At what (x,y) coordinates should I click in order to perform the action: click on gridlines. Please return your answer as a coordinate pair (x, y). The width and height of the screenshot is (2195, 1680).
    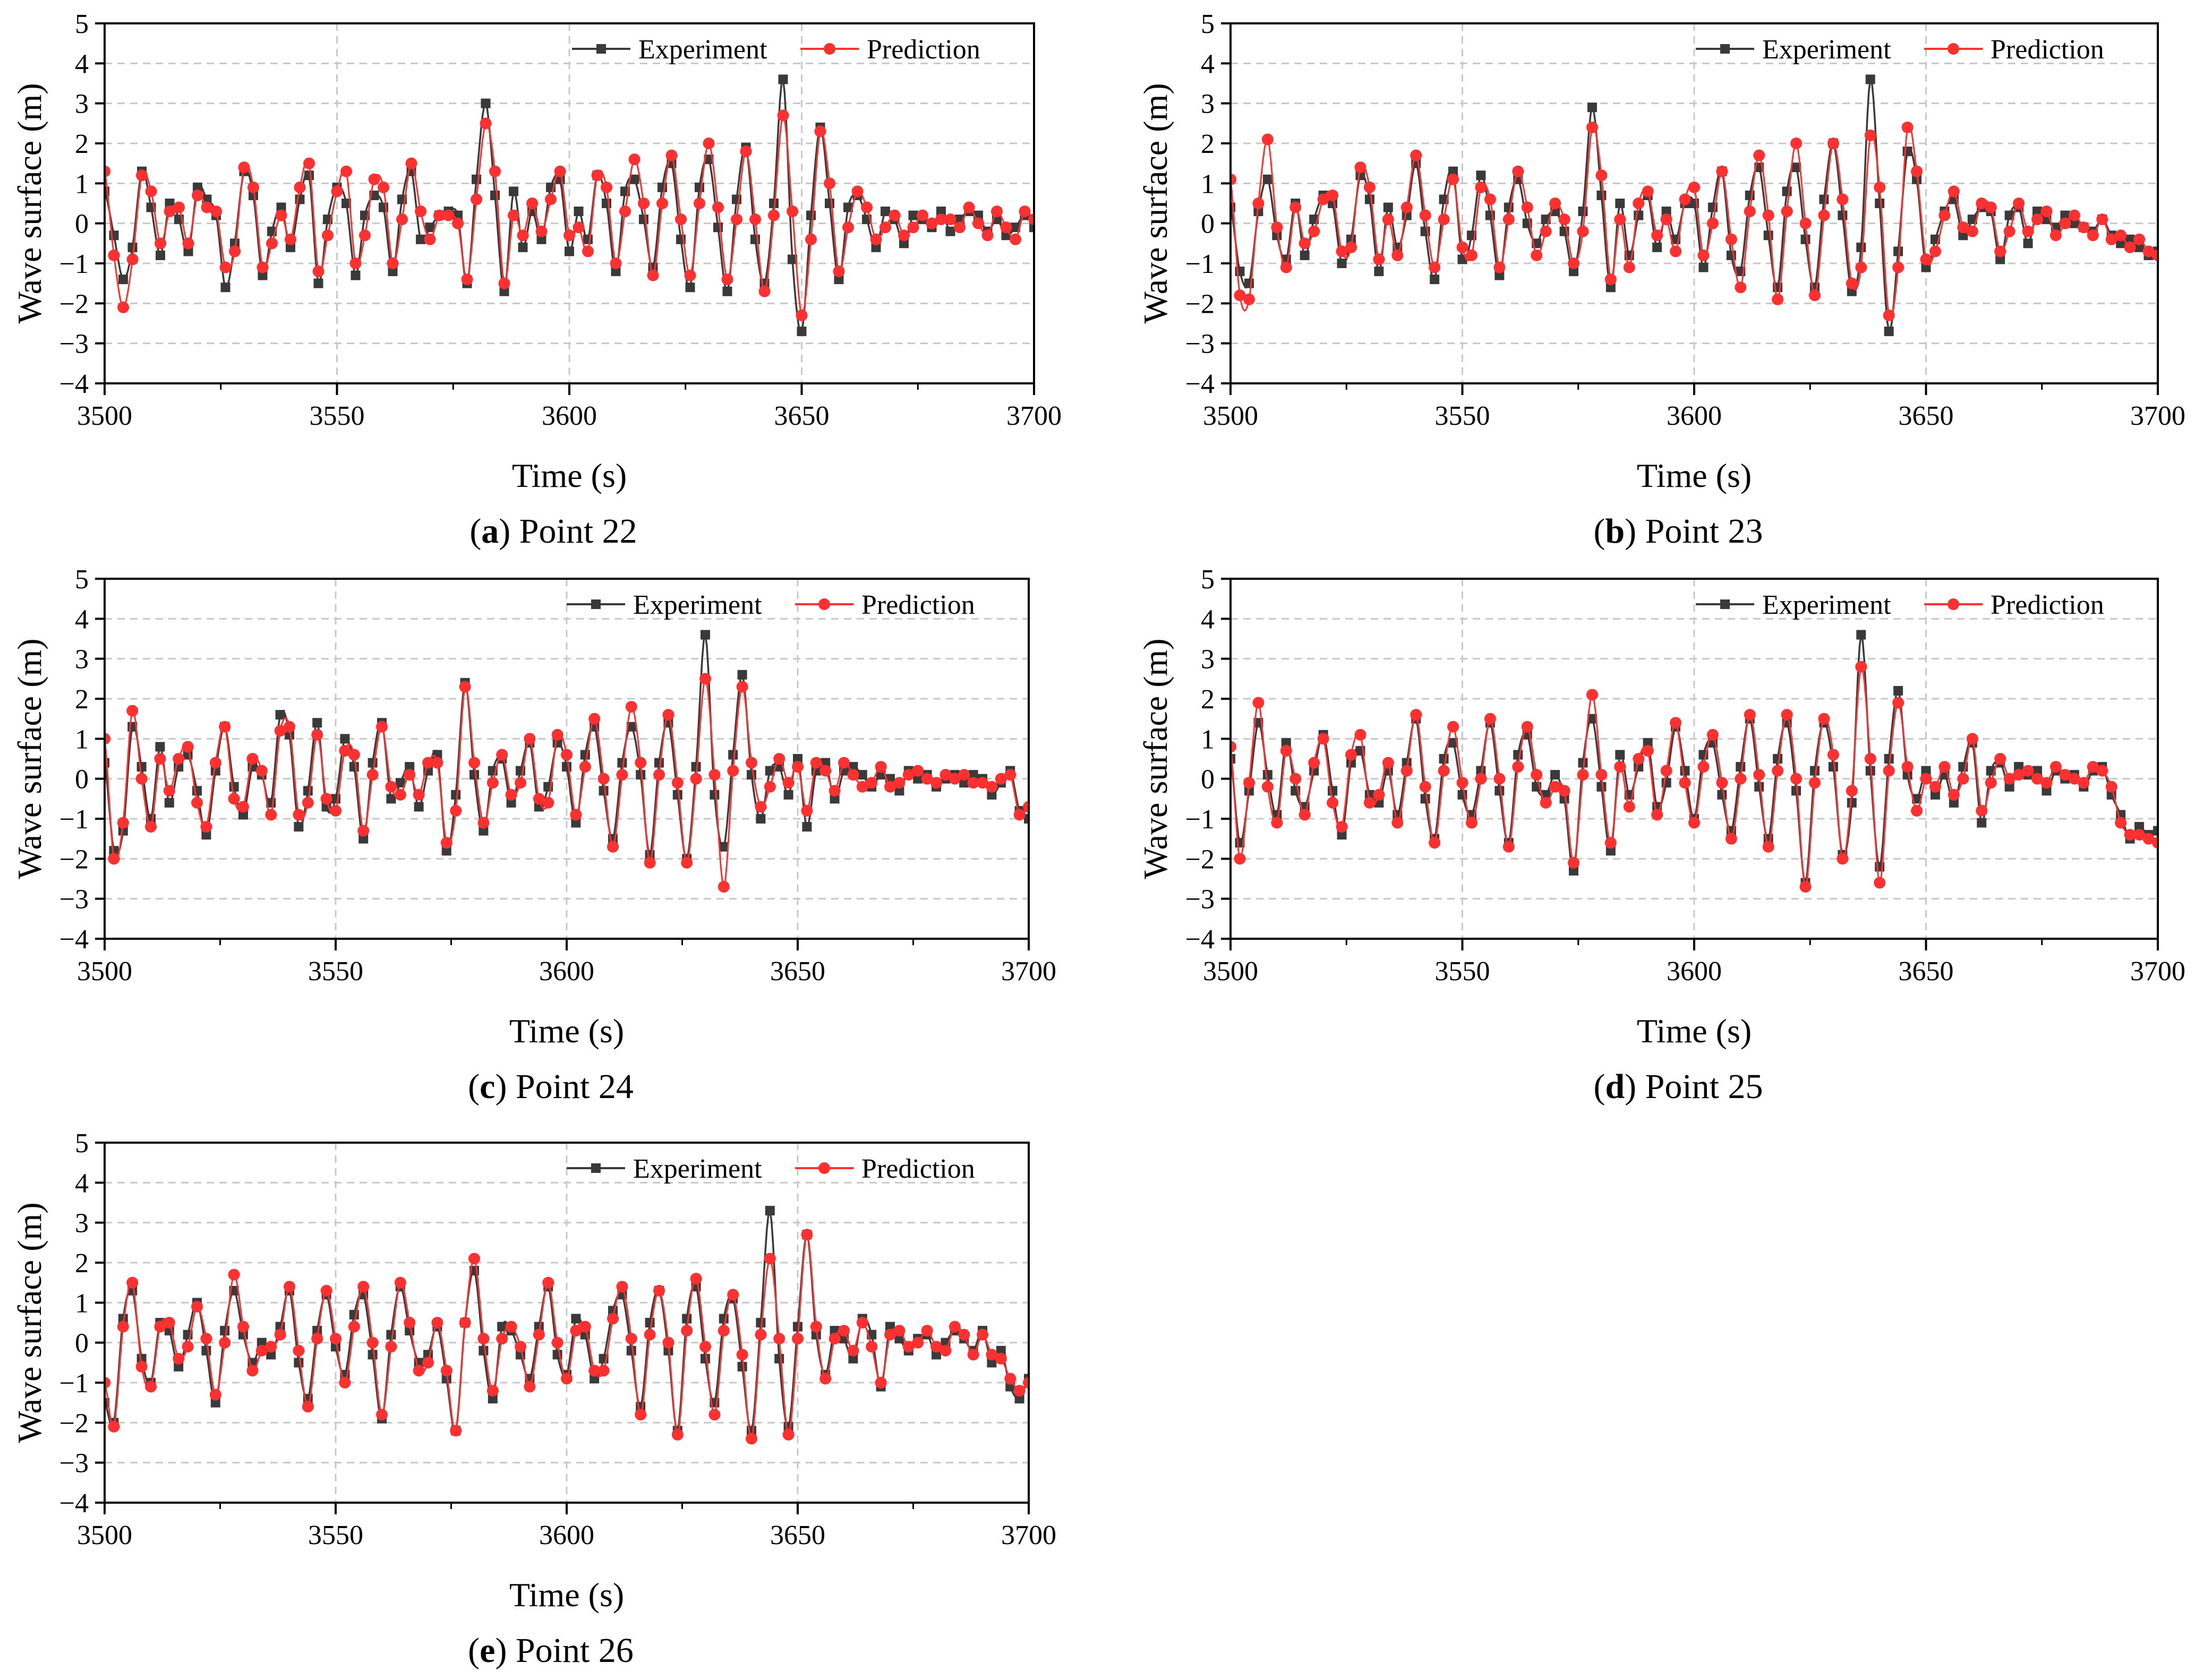
    Looking at the image, I should click on (1694, 759).